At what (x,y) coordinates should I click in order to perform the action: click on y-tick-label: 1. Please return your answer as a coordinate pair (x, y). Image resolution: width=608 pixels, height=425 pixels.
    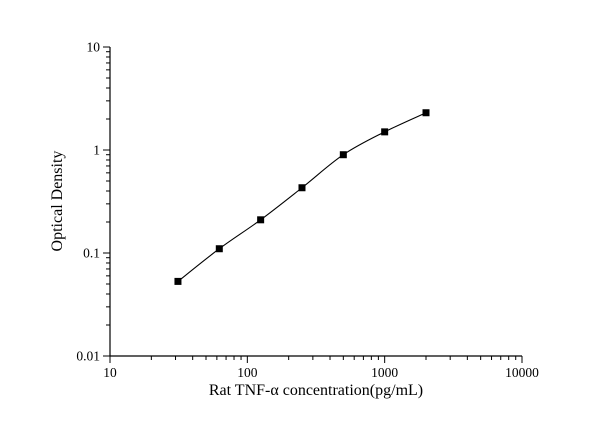
    Looking at the image, I should click on (96, 150).